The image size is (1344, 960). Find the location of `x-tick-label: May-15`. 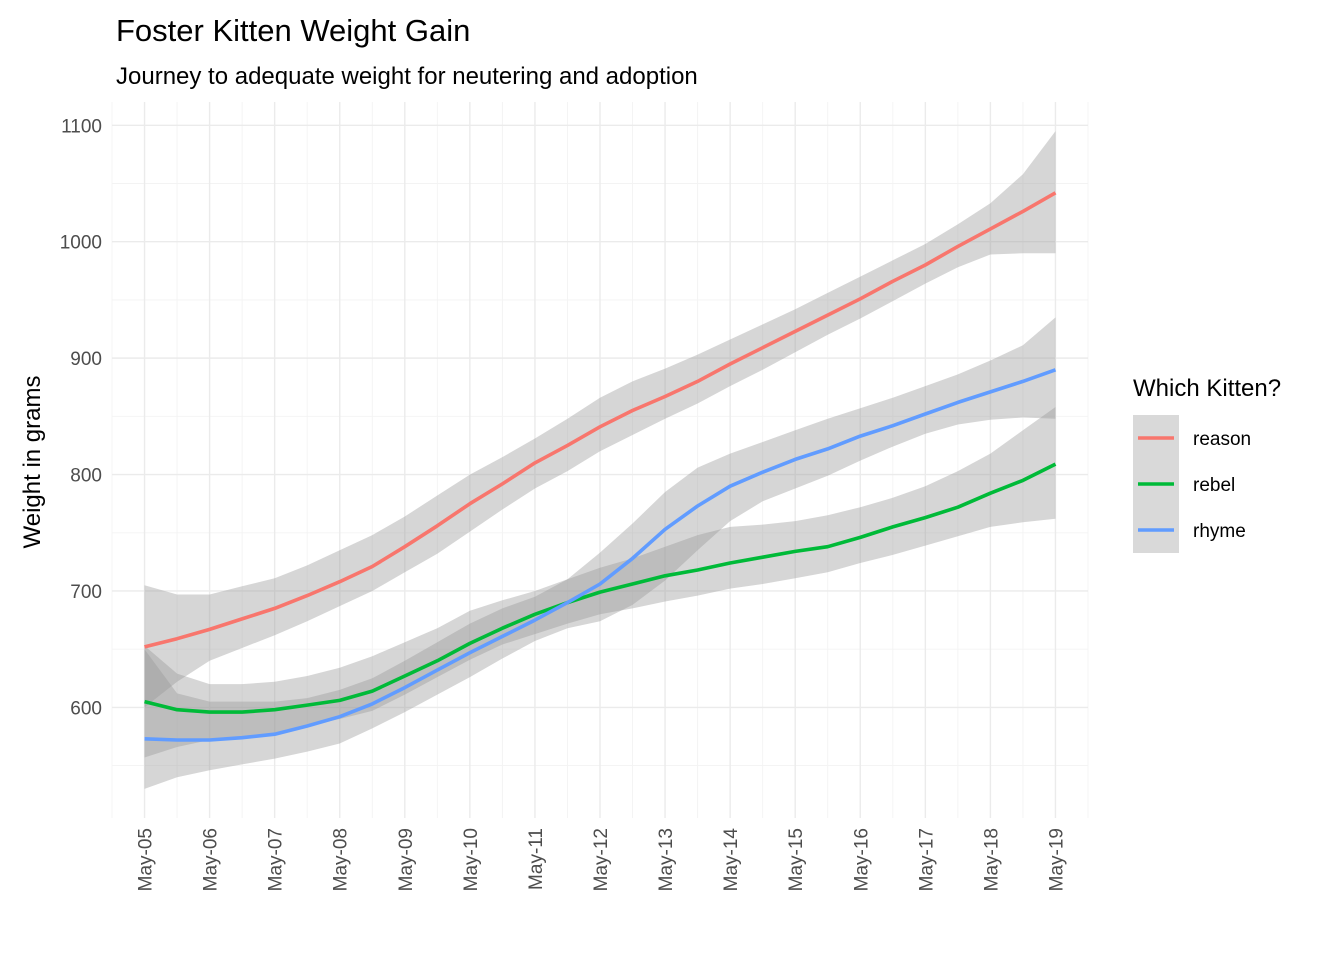

x-tick-label: May-15 is located at coordinates (796, 859).